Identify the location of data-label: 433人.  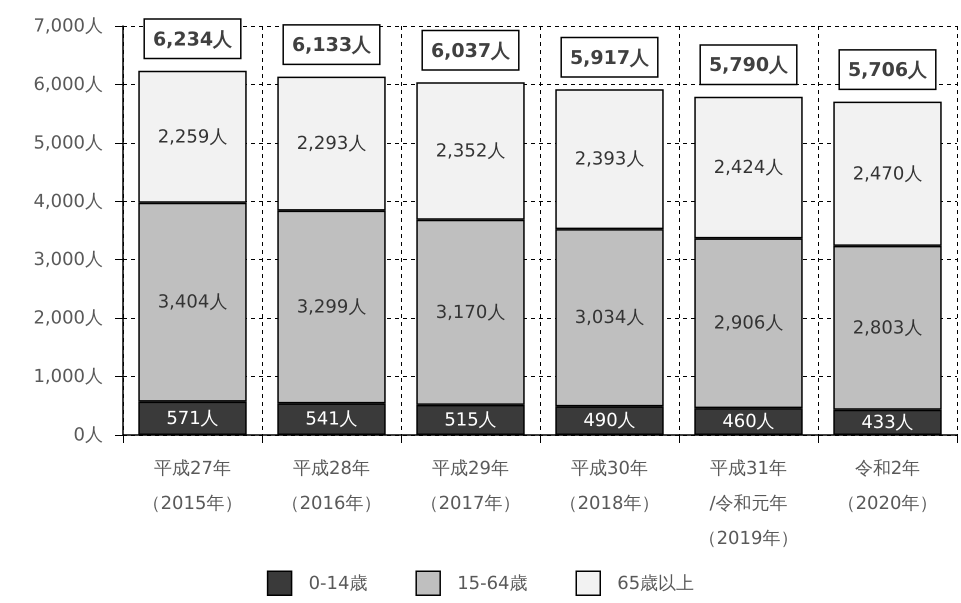
(887, 422).